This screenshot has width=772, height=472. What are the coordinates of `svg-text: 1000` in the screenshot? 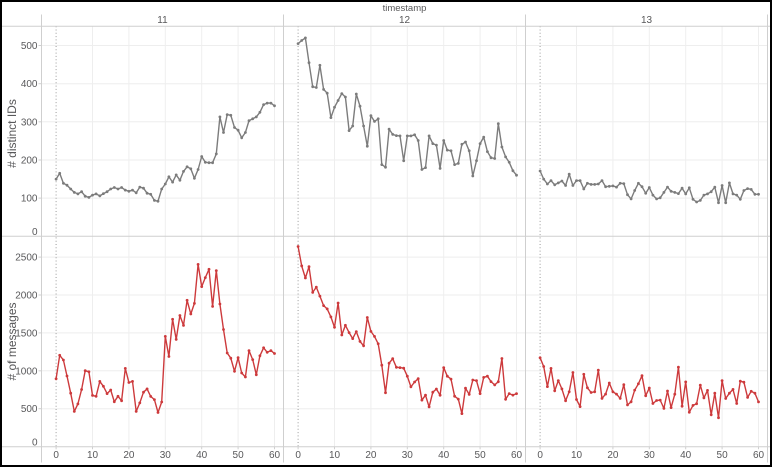 It's located at (26, 371).